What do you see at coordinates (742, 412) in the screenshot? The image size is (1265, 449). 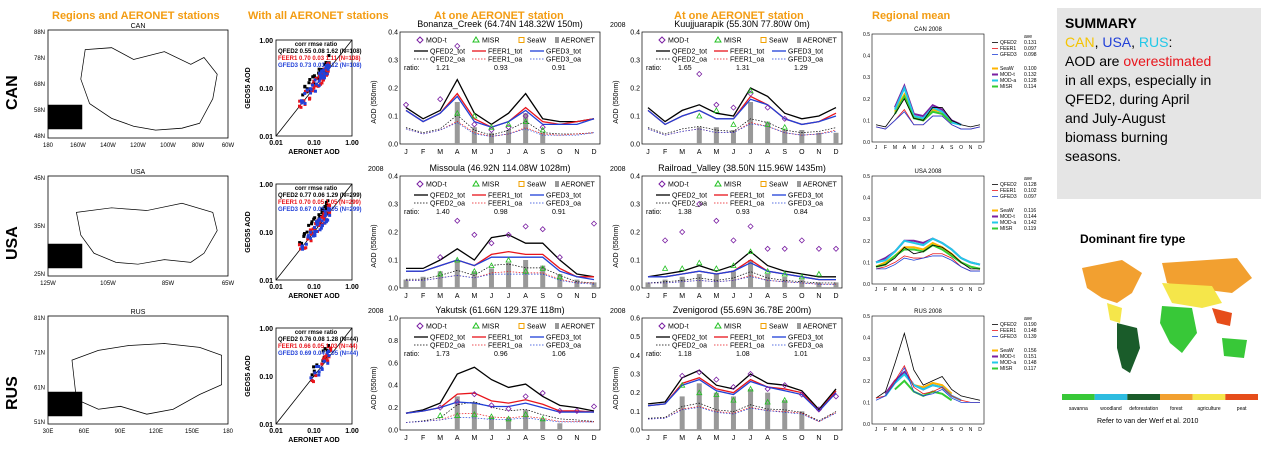 I see `series-oa-line` at bounding box center [742, 412].